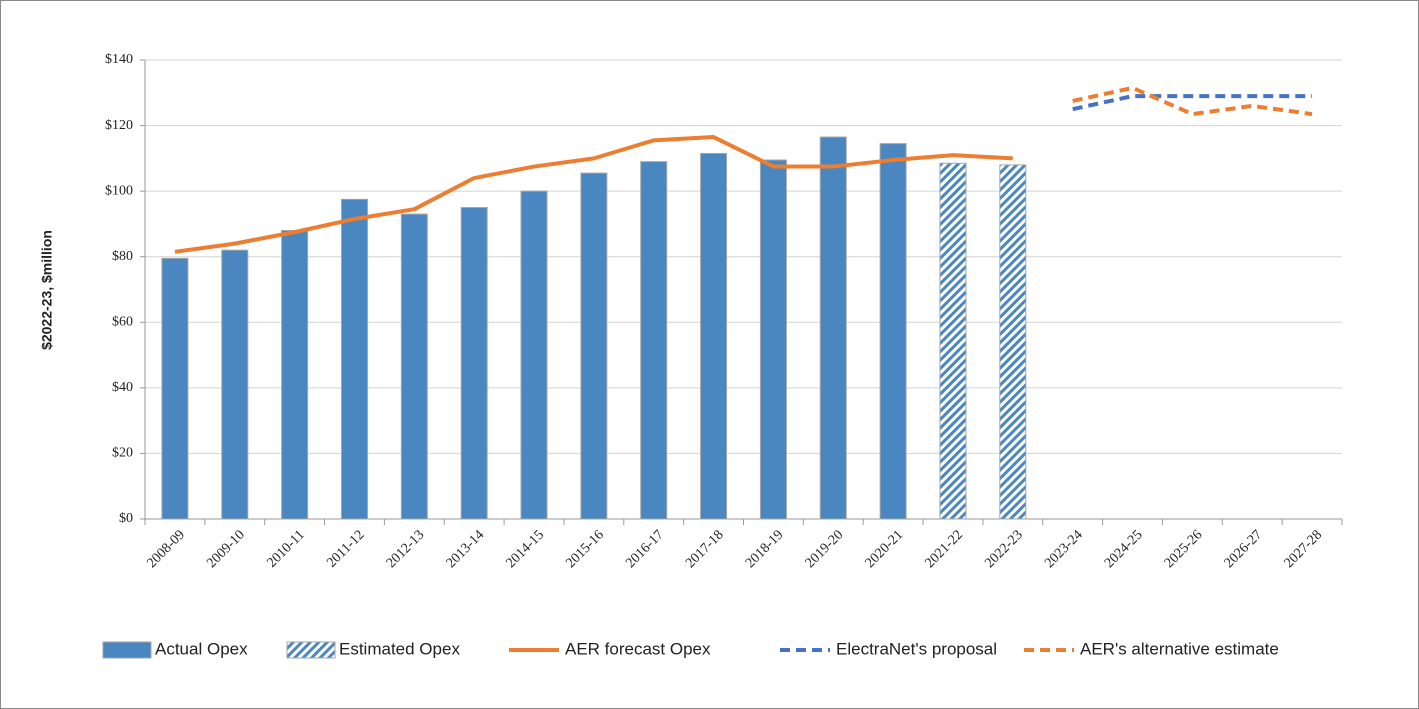 The image size is (1419, 709). Describe the element at coordinates (126, 518) in the screenshot. I see `y-tick-label: $0` at that location.